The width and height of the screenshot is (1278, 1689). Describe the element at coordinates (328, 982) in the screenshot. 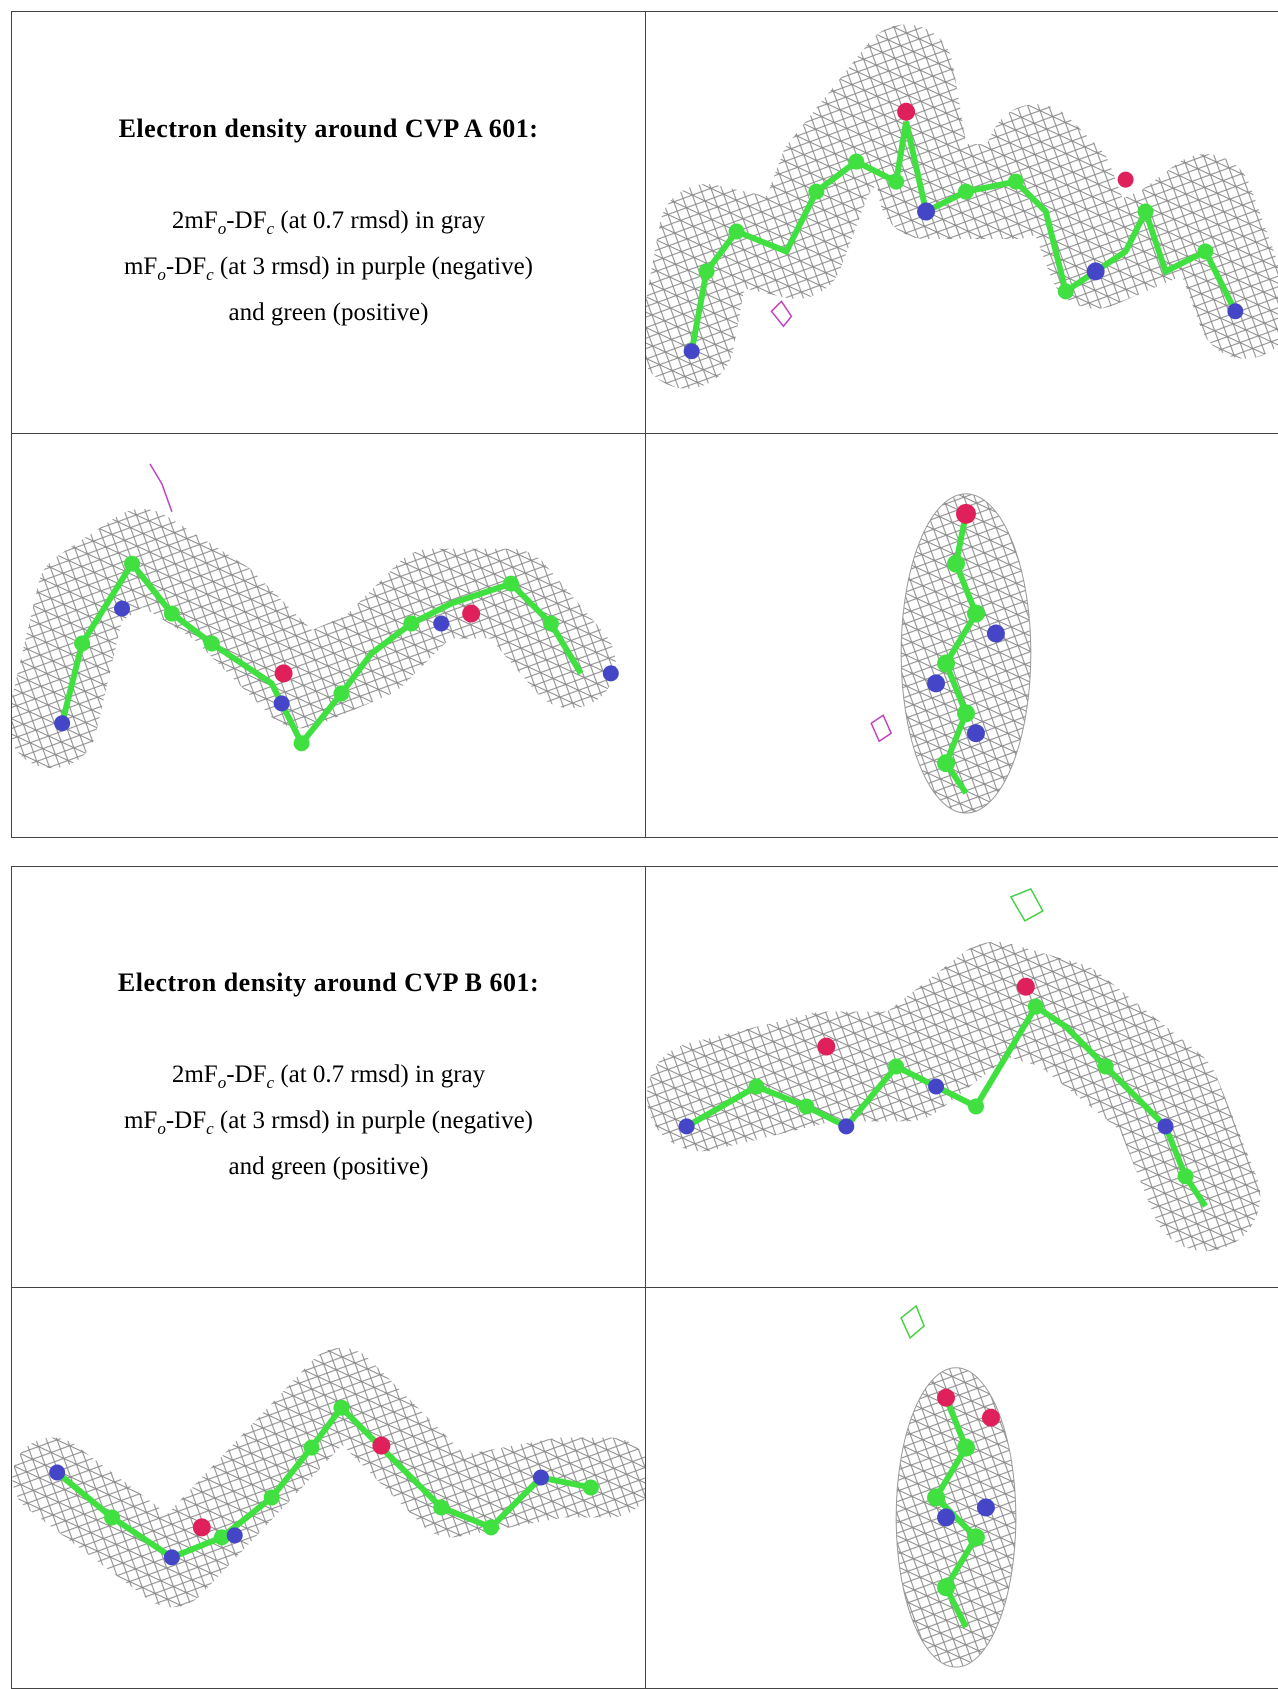

I see `caption-title: Electron density around CVP B 601:` at that location.